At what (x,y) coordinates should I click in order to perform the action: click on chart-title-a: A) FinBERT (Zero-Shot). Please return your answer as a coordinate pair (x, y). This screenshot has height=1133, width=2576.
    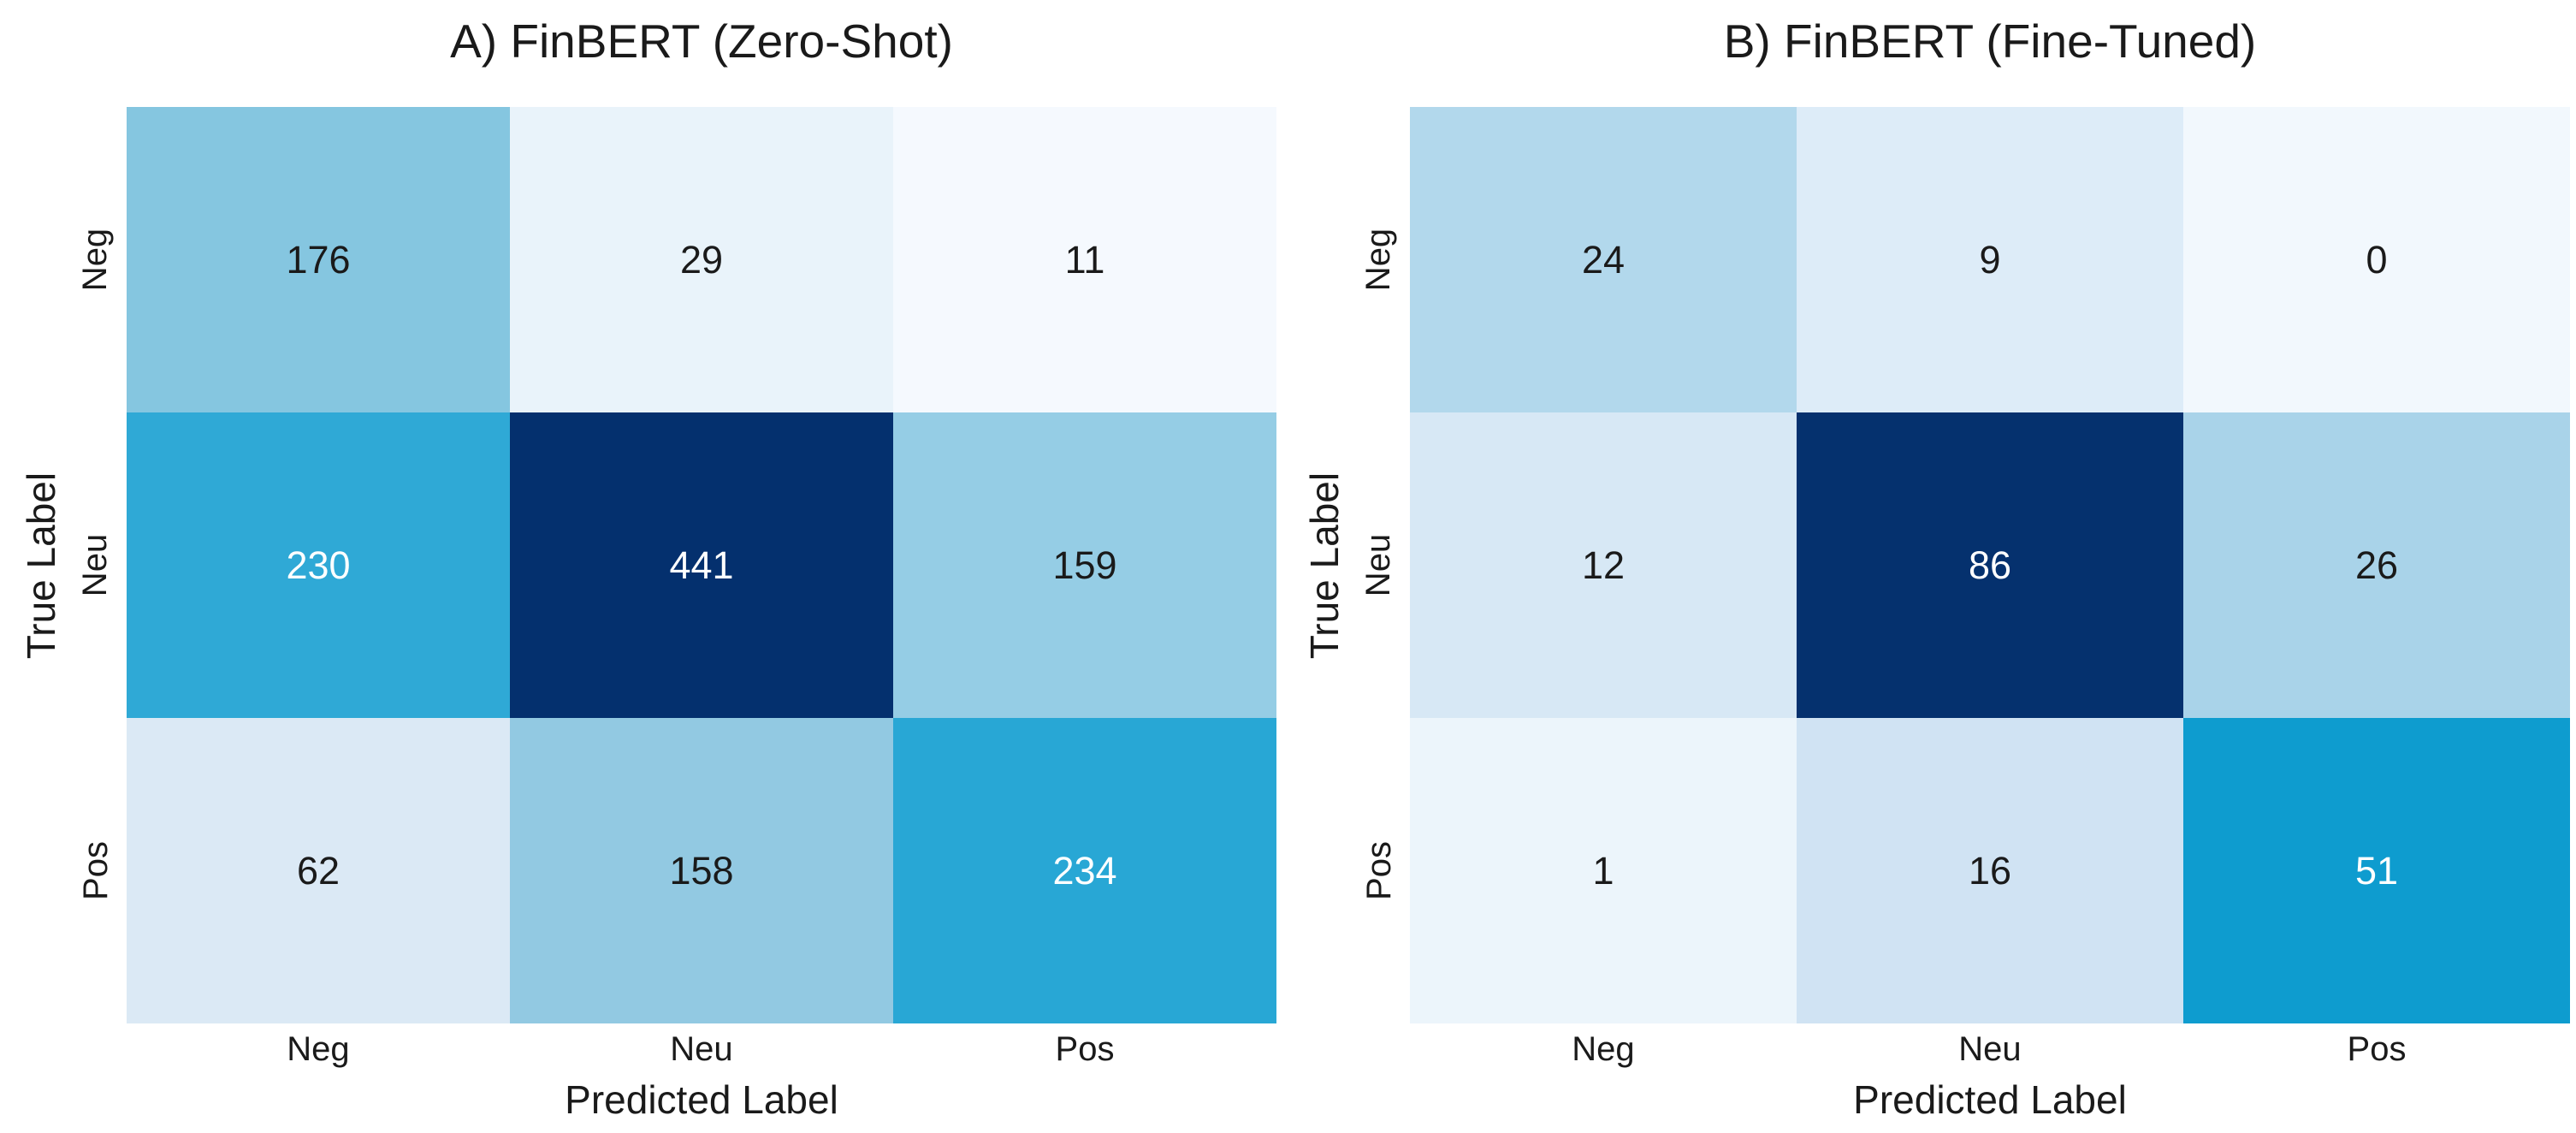
    Looking at the image, I should click on (701, 41).